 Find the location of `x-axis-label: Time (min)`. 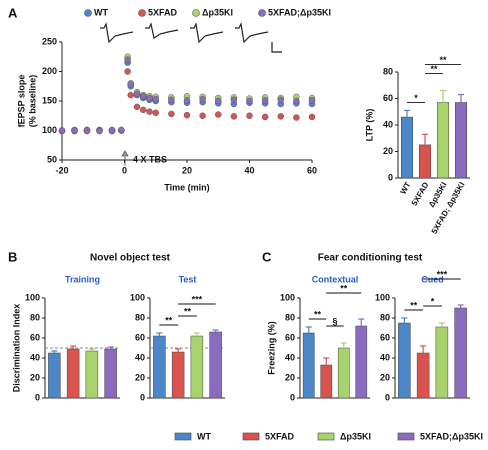

x-axis-label: Time (min) is located at coordinates (186, 187).